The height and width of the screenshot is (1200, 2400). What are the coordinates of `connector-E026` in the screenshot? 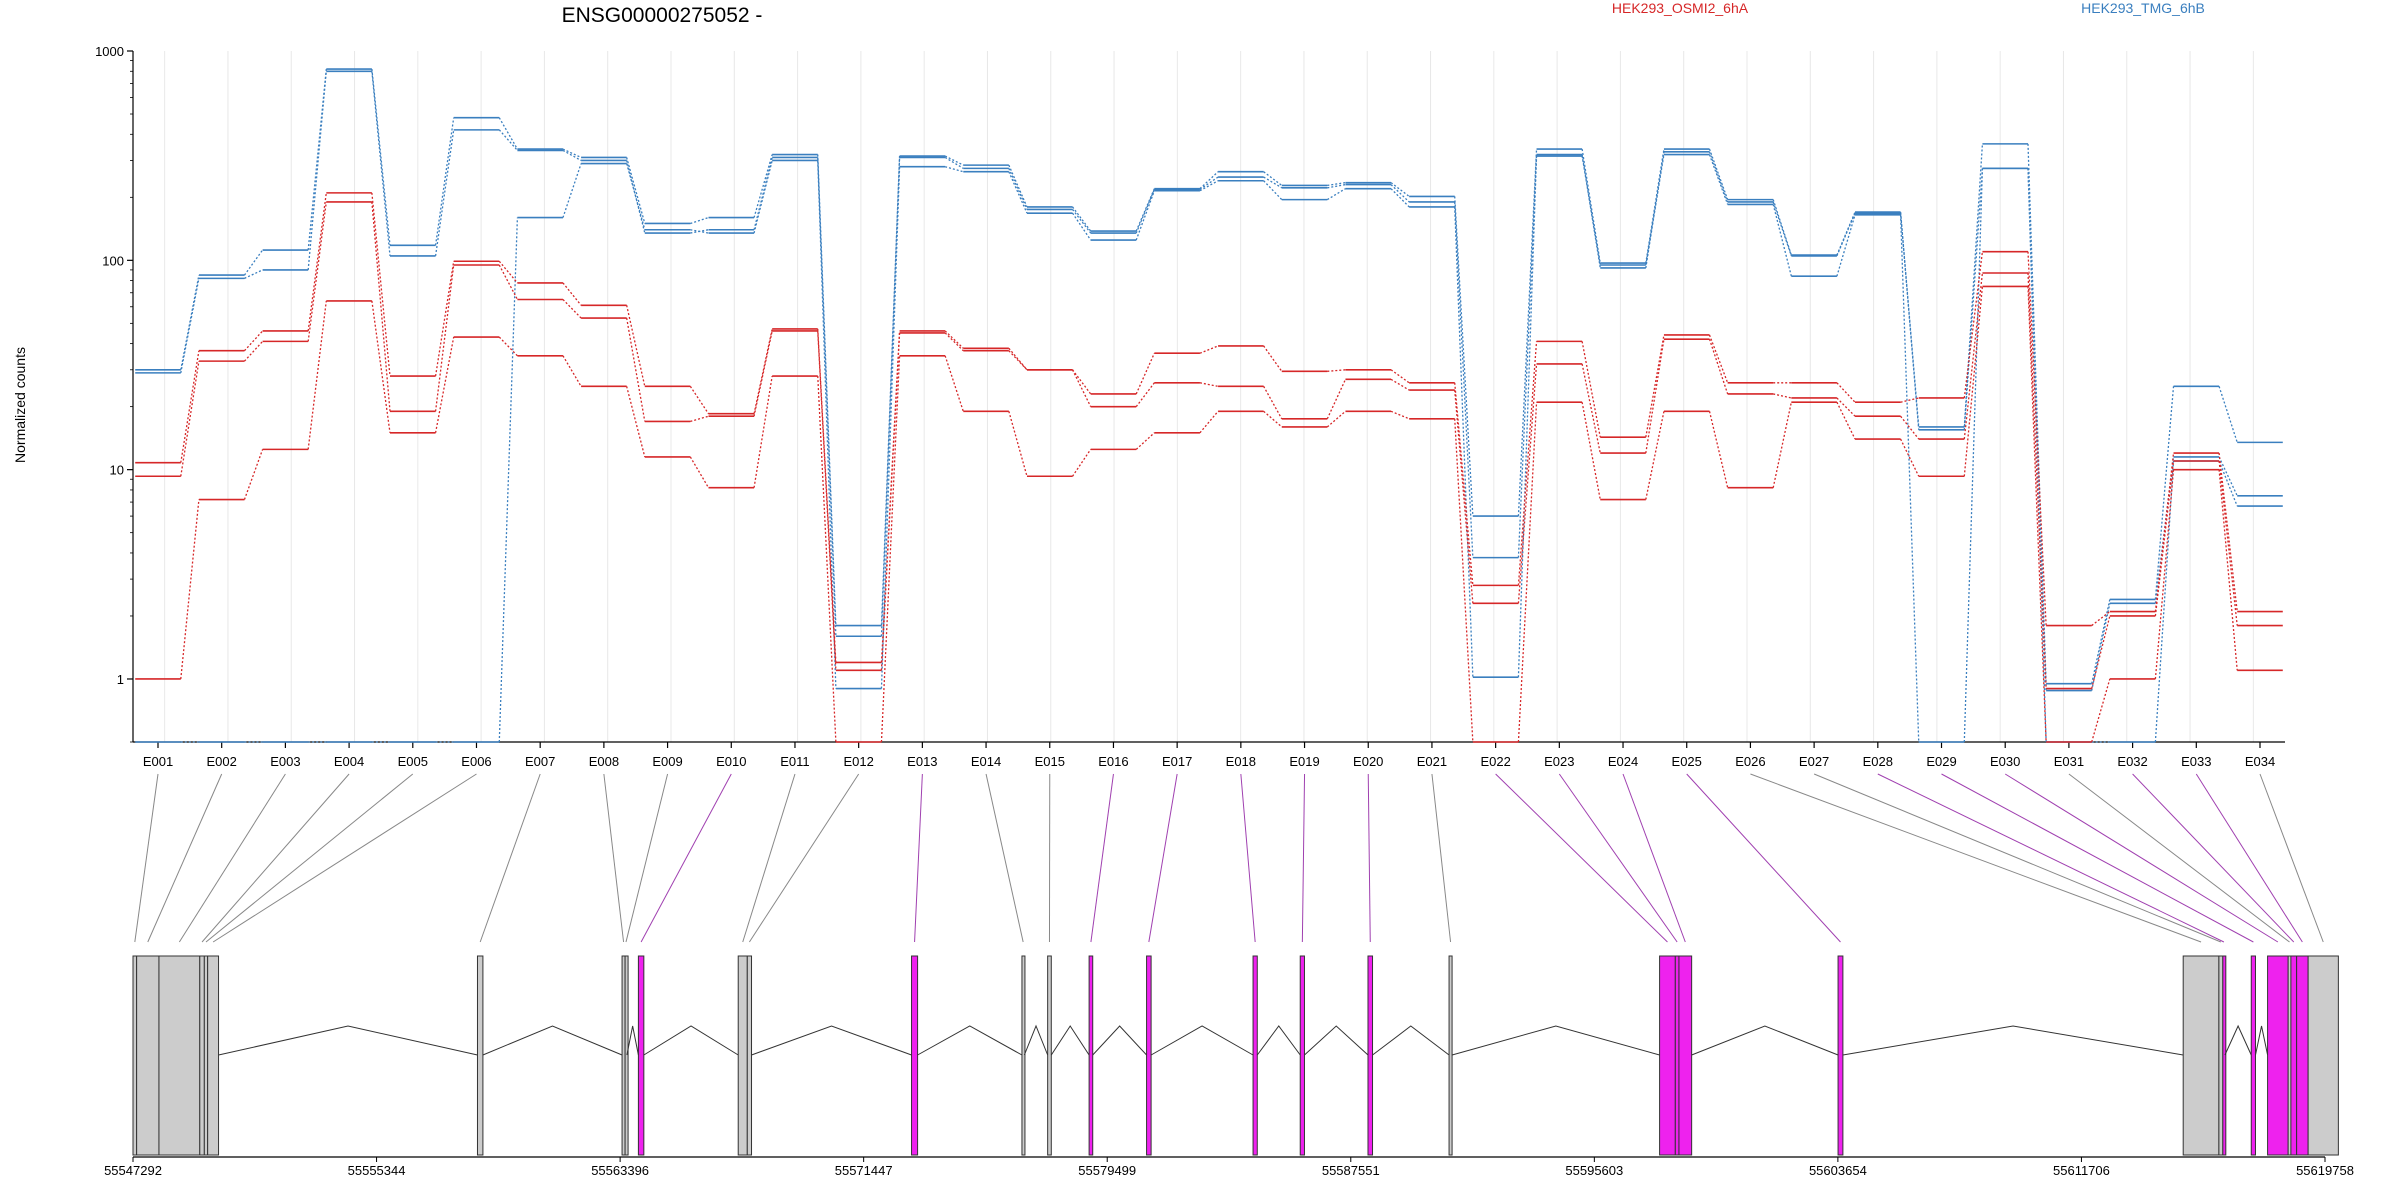 It's located at (1976, 858).